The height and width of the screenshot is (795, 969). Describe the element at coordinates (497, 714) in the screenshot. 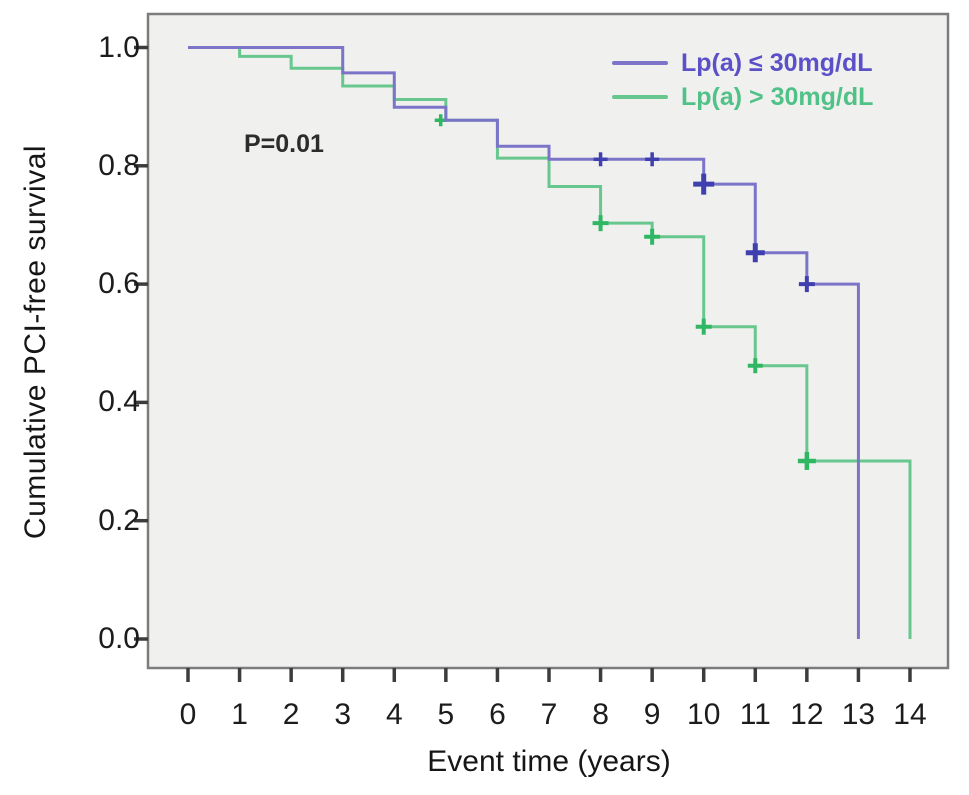

I see `x-tick-label: 6` at that location.